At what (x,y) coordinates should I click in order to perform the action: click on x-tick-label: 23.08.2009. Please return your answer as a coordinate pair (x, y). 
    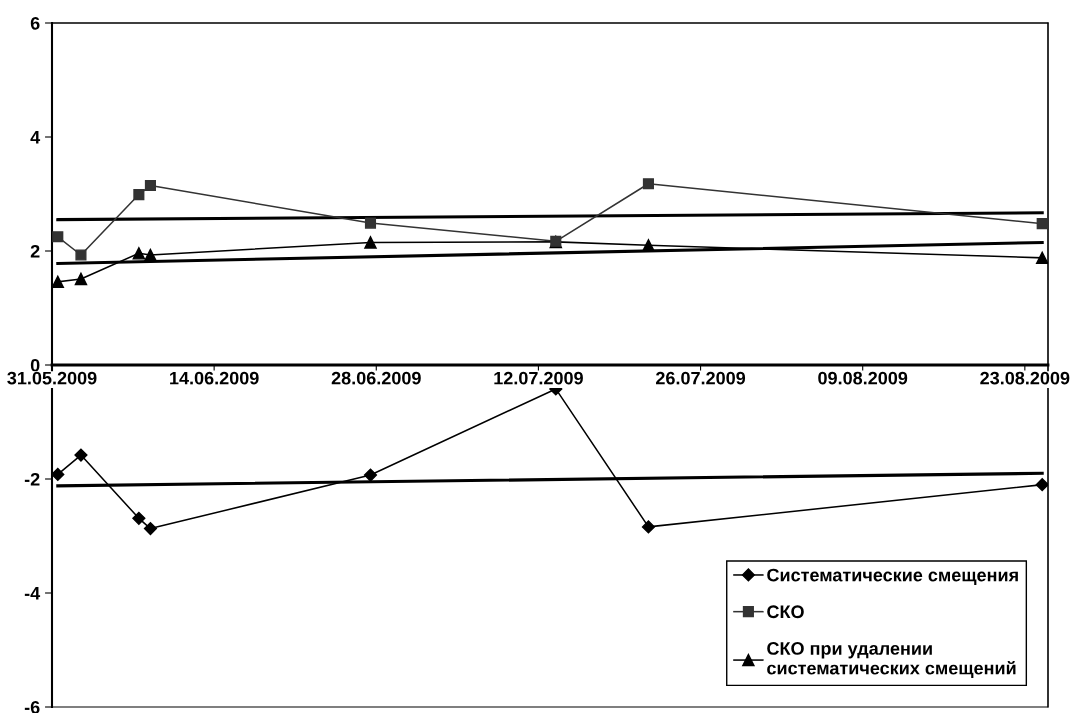
    Looking at the image, I should click on (1025, 378).